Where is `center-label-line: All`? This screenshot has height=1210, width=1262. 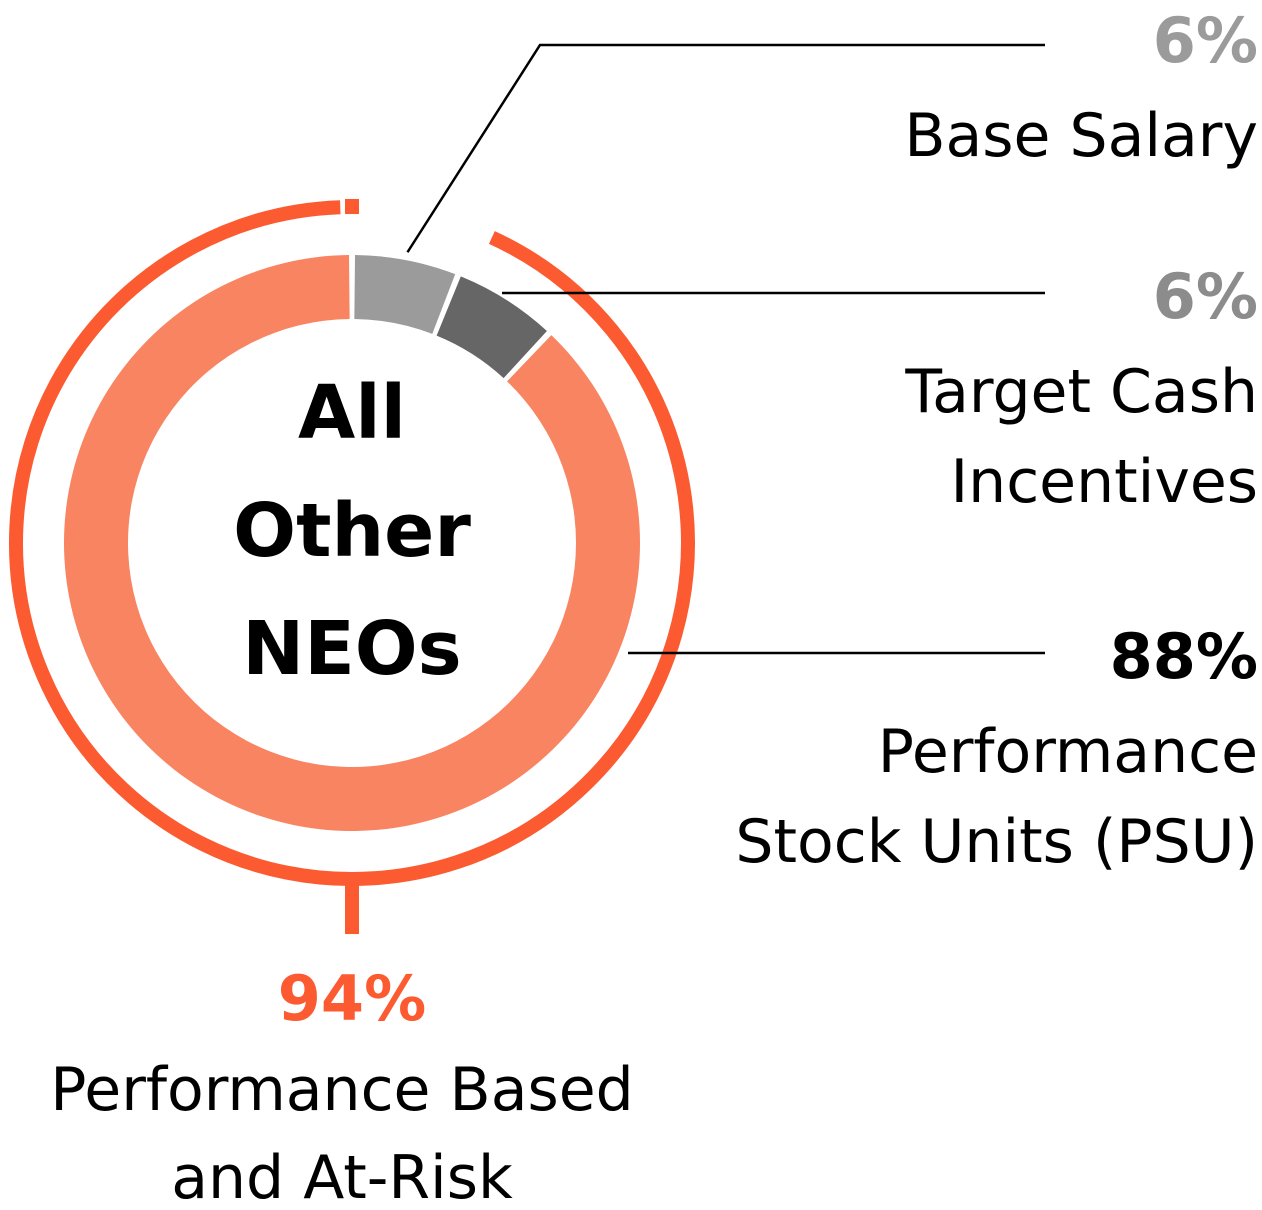
center-label-line: All is located at coordinates (352, 413).